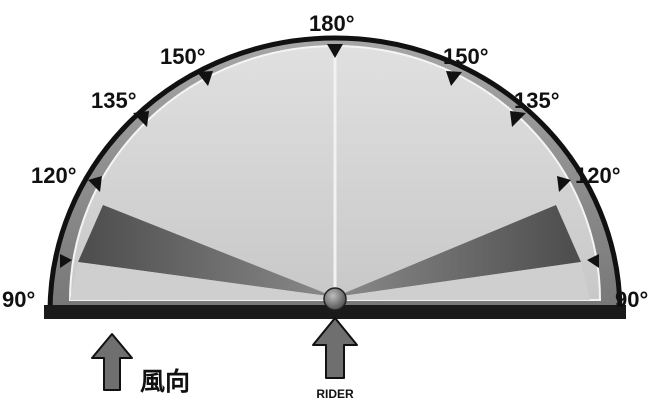 The height and width of the screenshot is (403, 659). Describe the element at coordinates (593, 261) in the screenshot. I see `tick-right-90-icon` at that location.